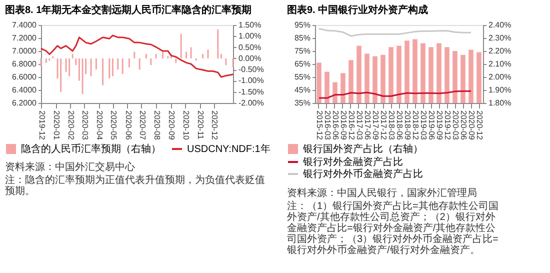 This screenshot has width=550, height=273. I want to click on x-tick-label: 2016-12, so click(351, 125).